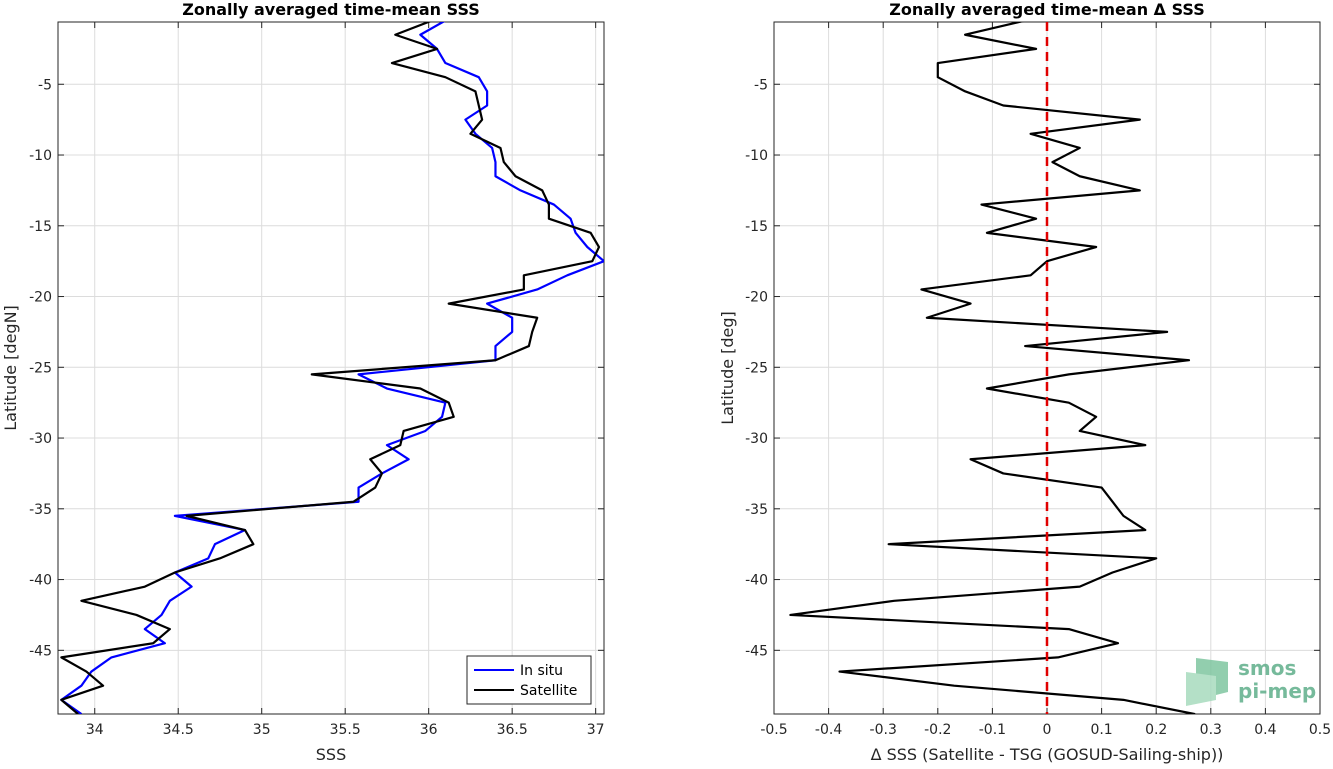 The height and width of the screenshot is (769, 1333). I want to click on right-y-tick-label: -35, so click(756, 510).